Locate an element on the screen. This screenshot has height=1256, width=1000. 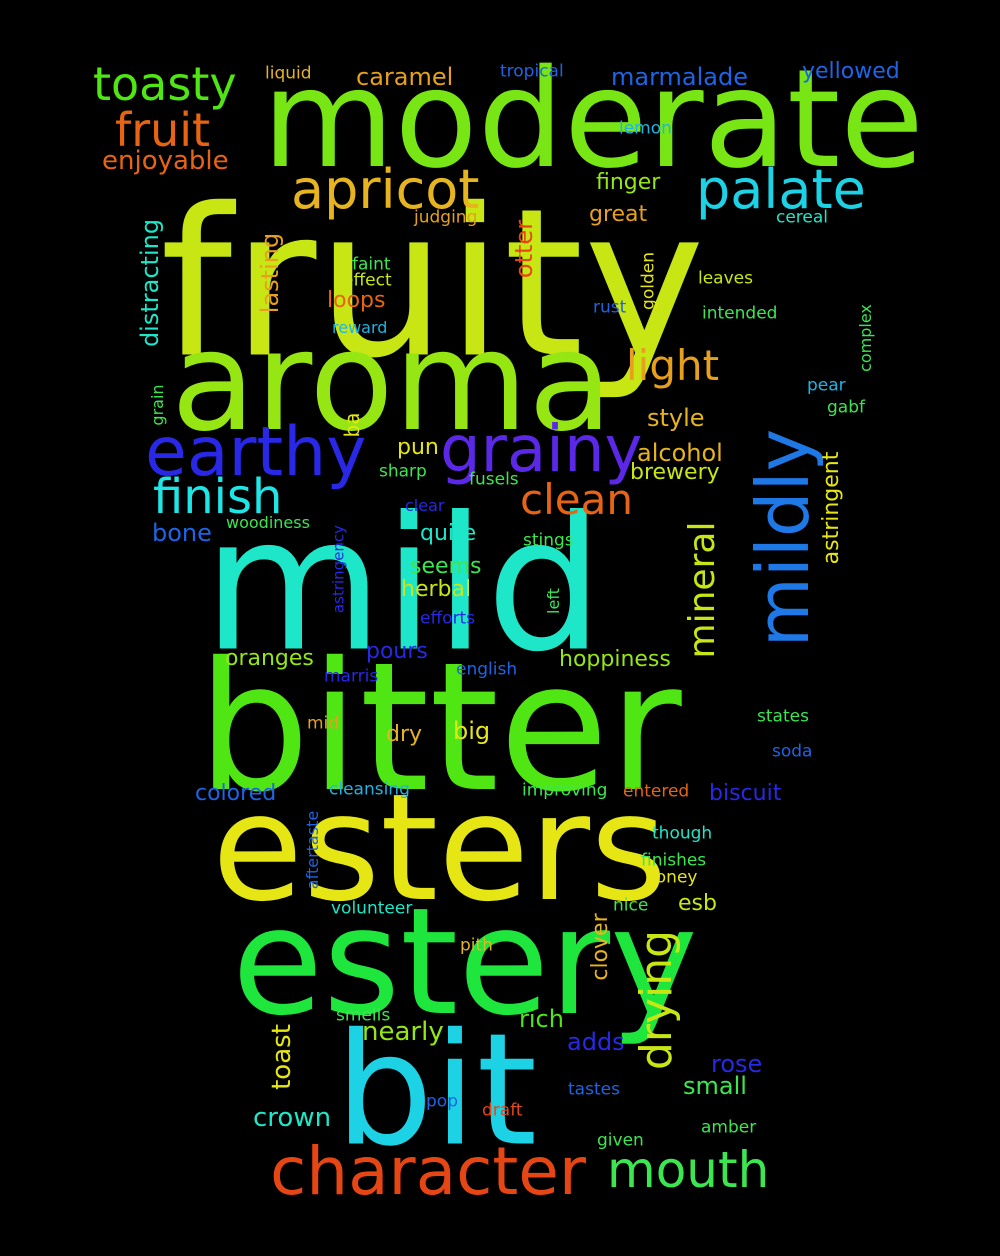
word-rich: rich is located at coordinates (541, 1019).